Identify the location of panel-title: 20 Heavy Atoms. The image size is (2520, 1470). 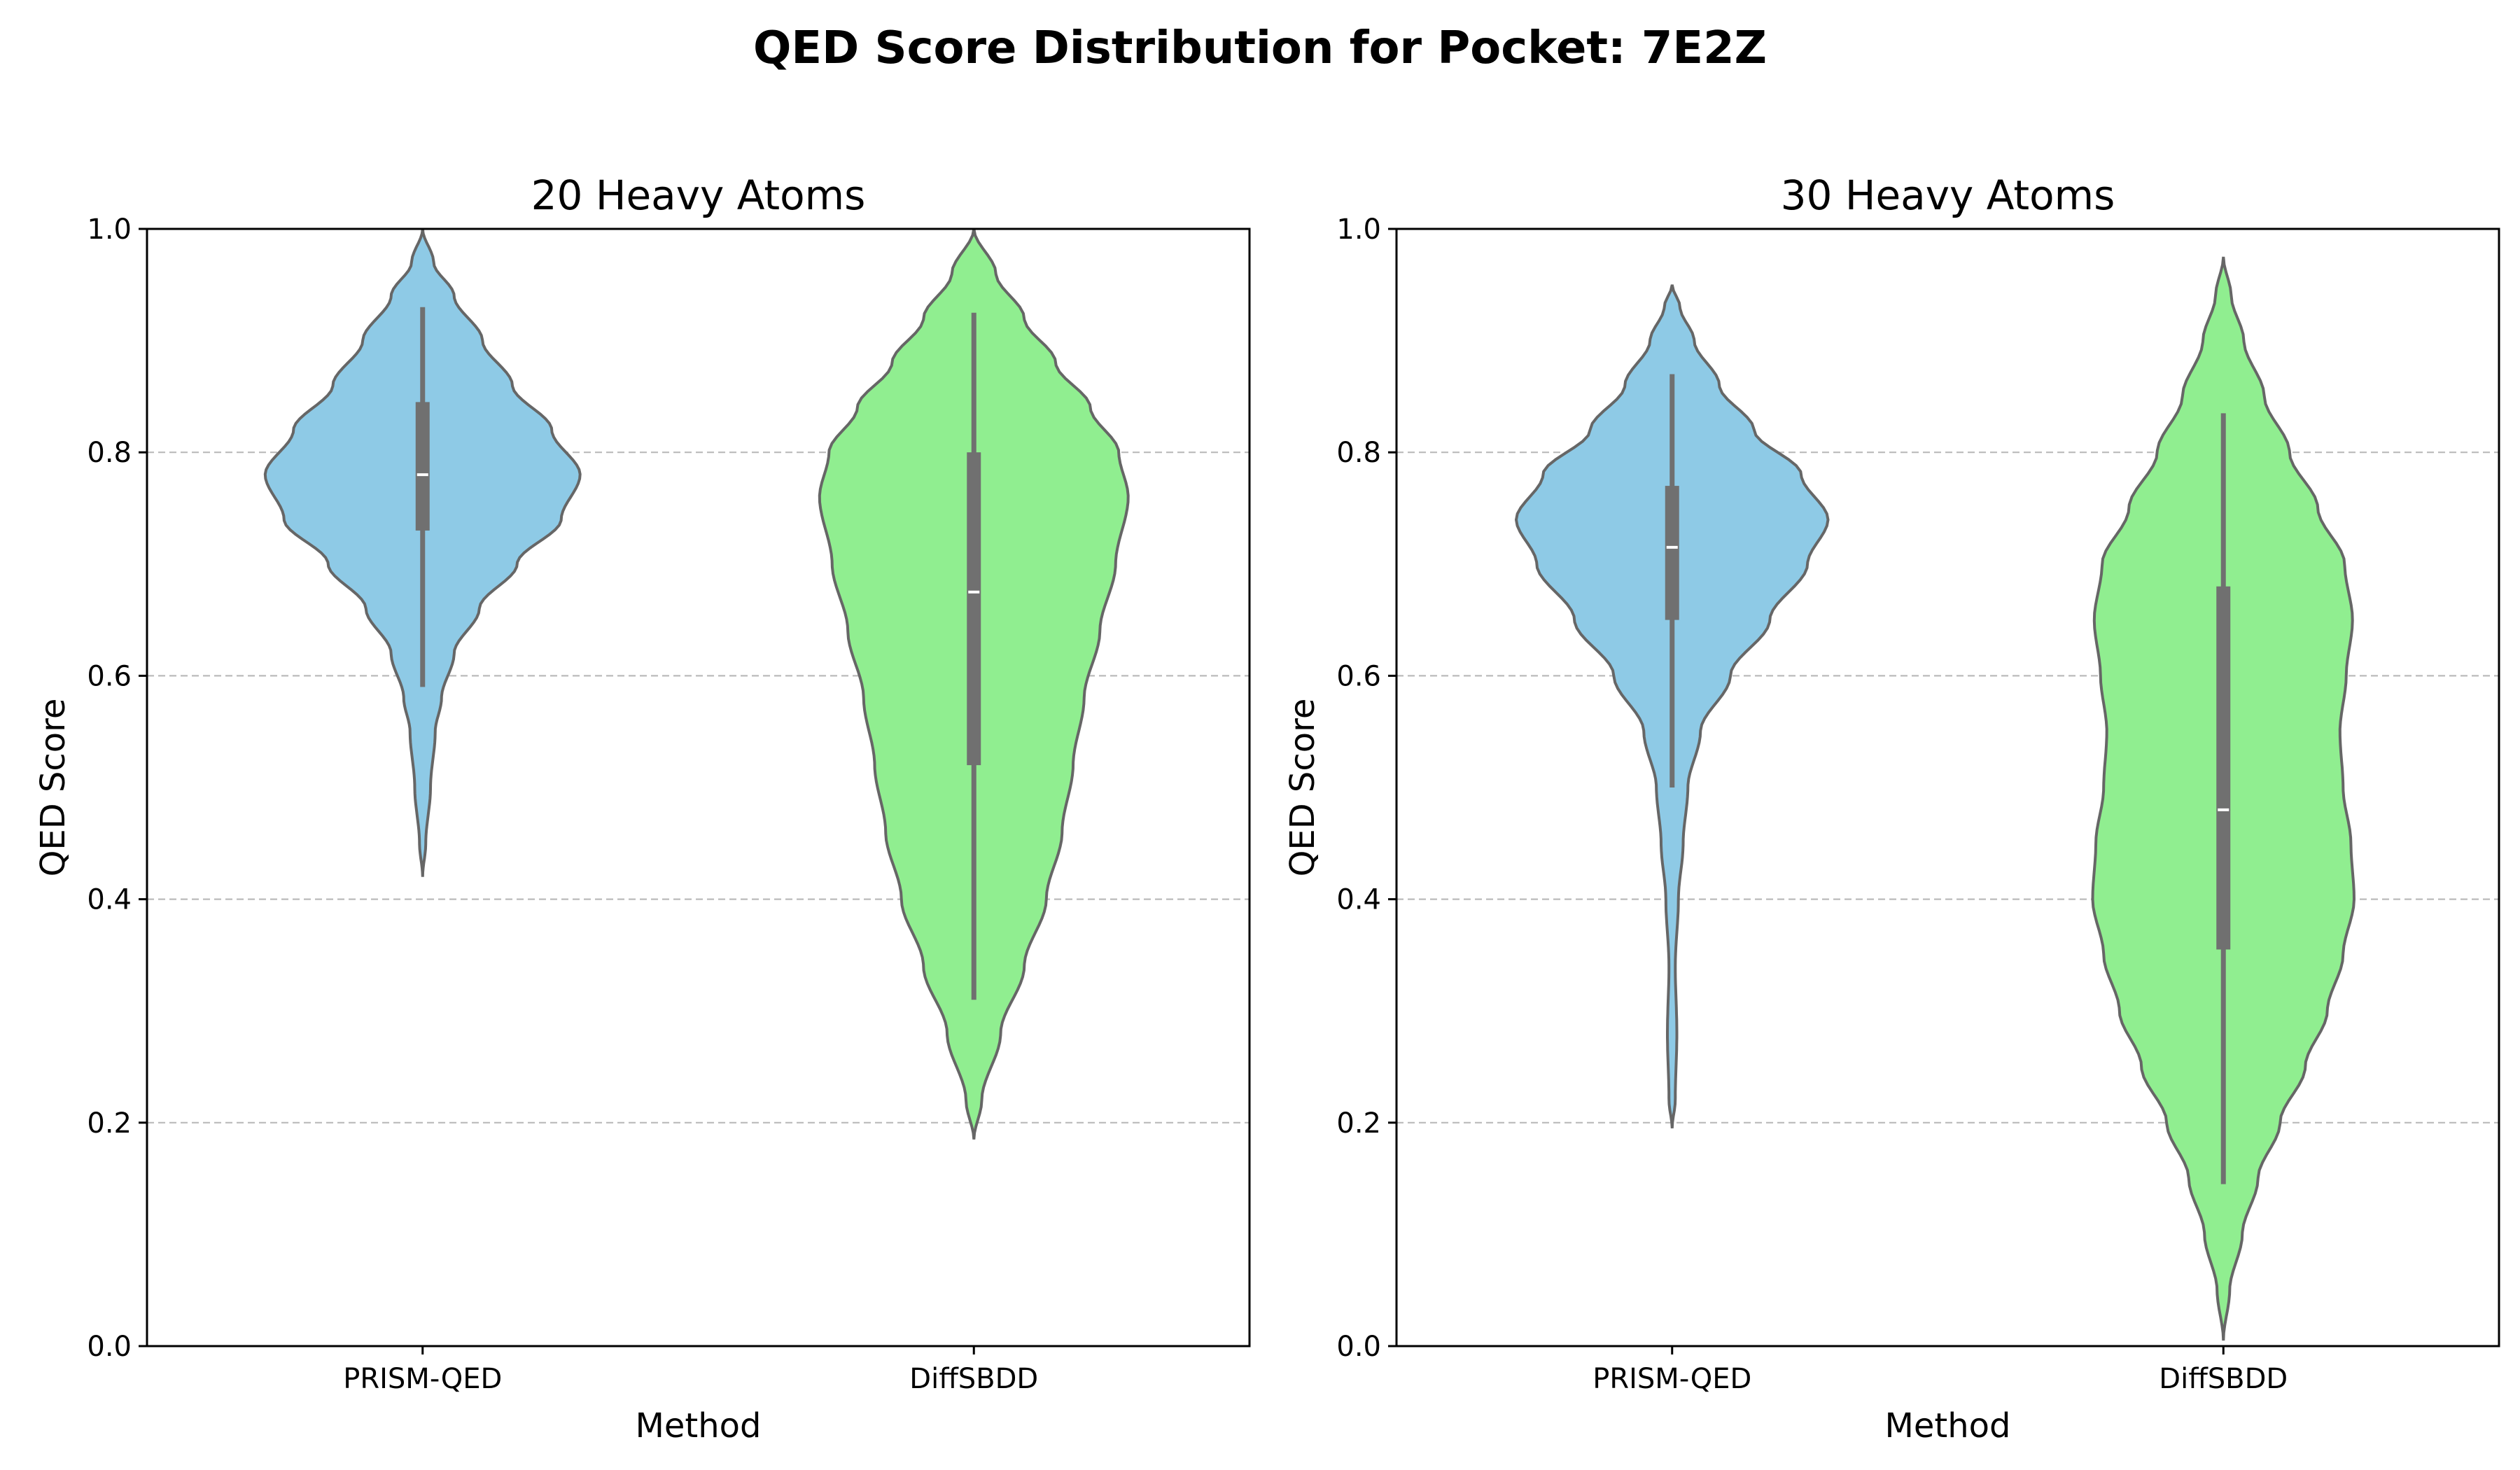
(698, 195).